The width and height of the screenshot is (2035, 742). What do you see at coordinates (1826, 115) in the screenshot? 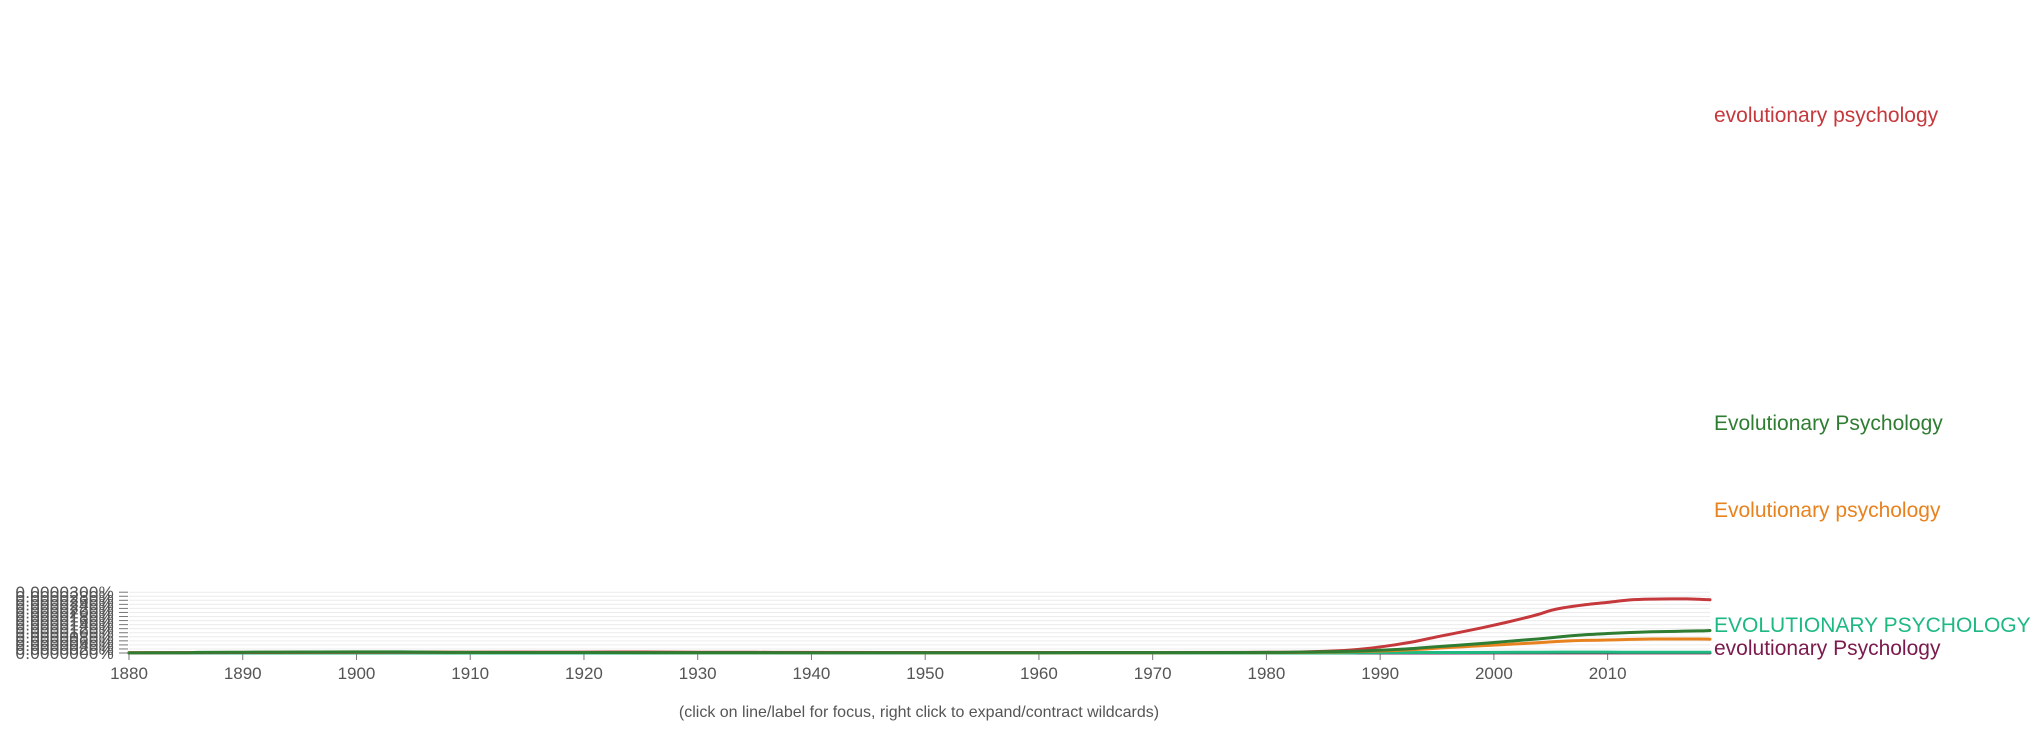
I see `series-label-0: evolutionary psychology` at bounding box center [1826, 115].